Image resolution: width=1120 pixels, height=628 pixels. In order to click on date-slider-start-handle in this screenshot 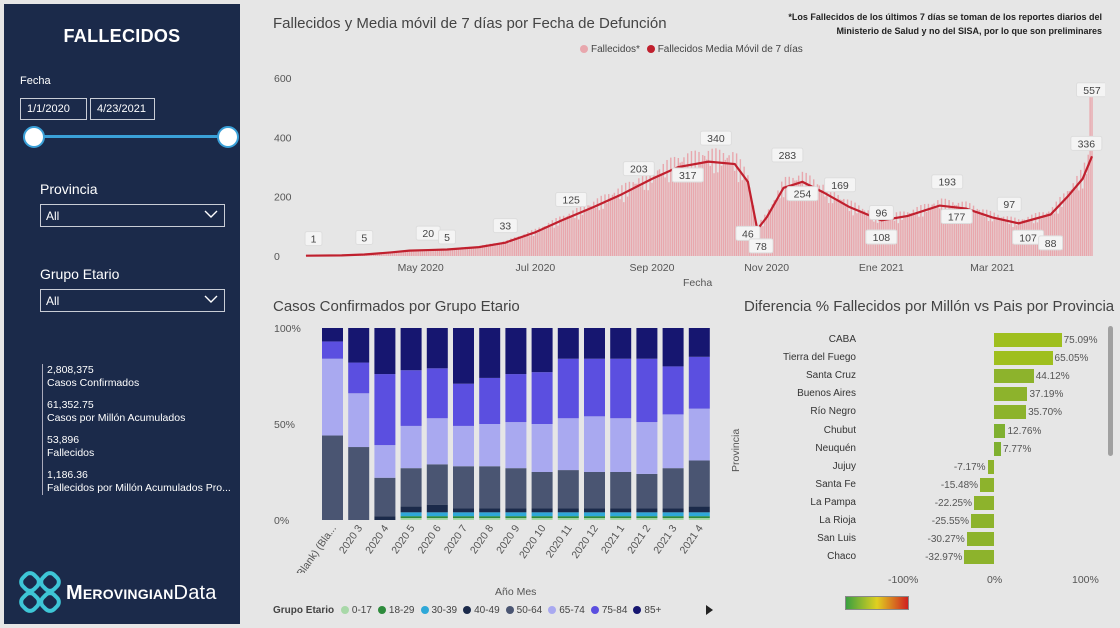, I will do `click(34, 137)`.